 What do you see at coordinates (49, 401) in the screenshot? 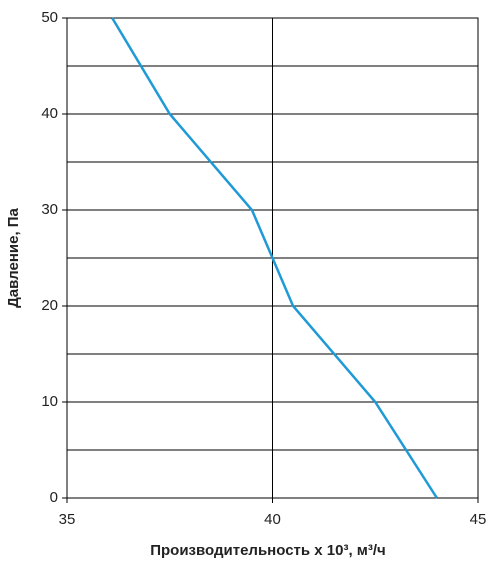
I see `y-tick-label: 10` at bounding box center [49, 401].